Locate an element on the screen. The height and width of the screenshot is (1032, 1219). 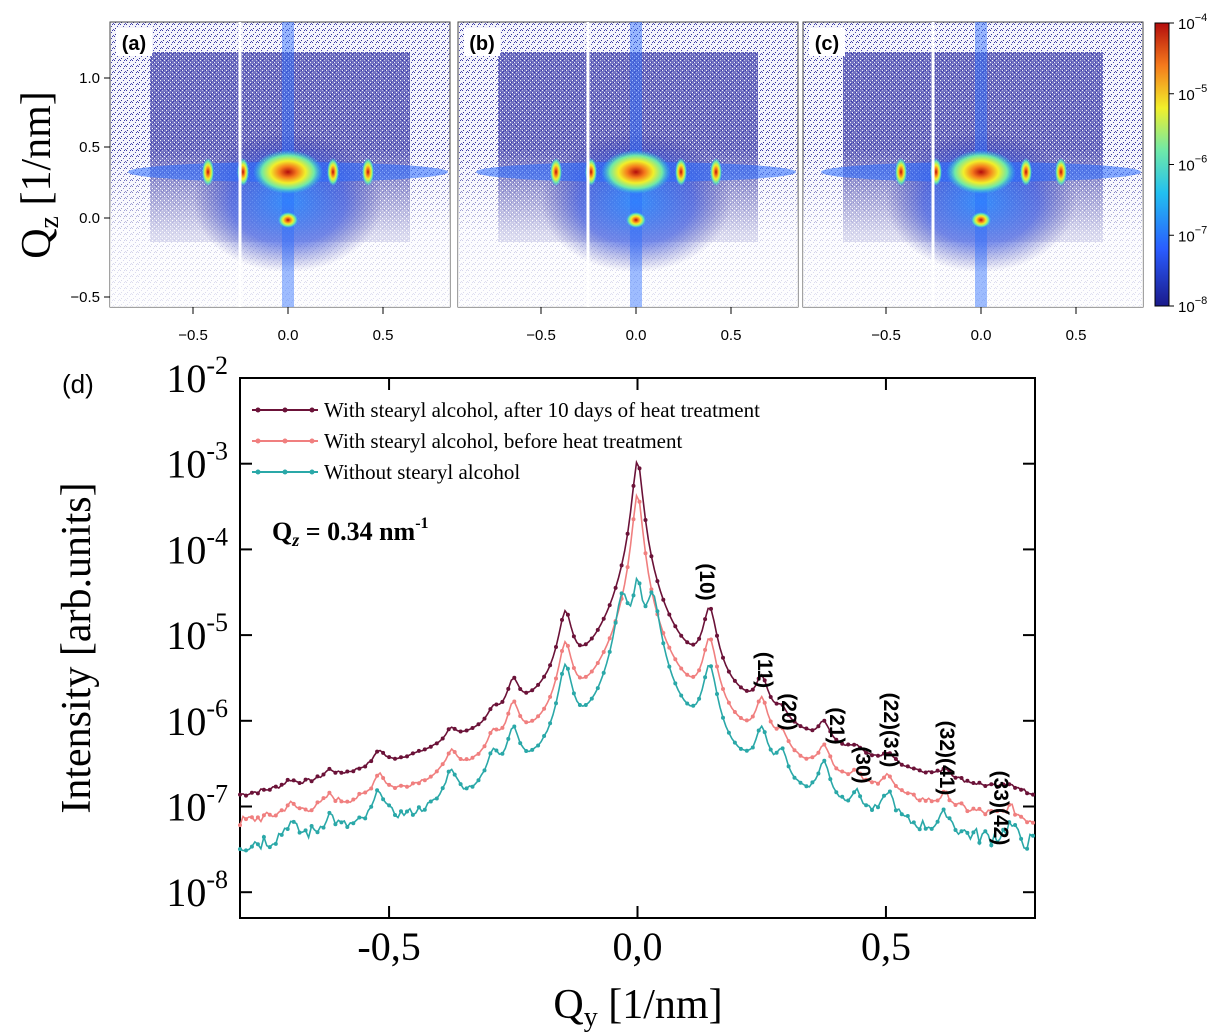
peak-label: (20) is located at coordinates (788, 711).